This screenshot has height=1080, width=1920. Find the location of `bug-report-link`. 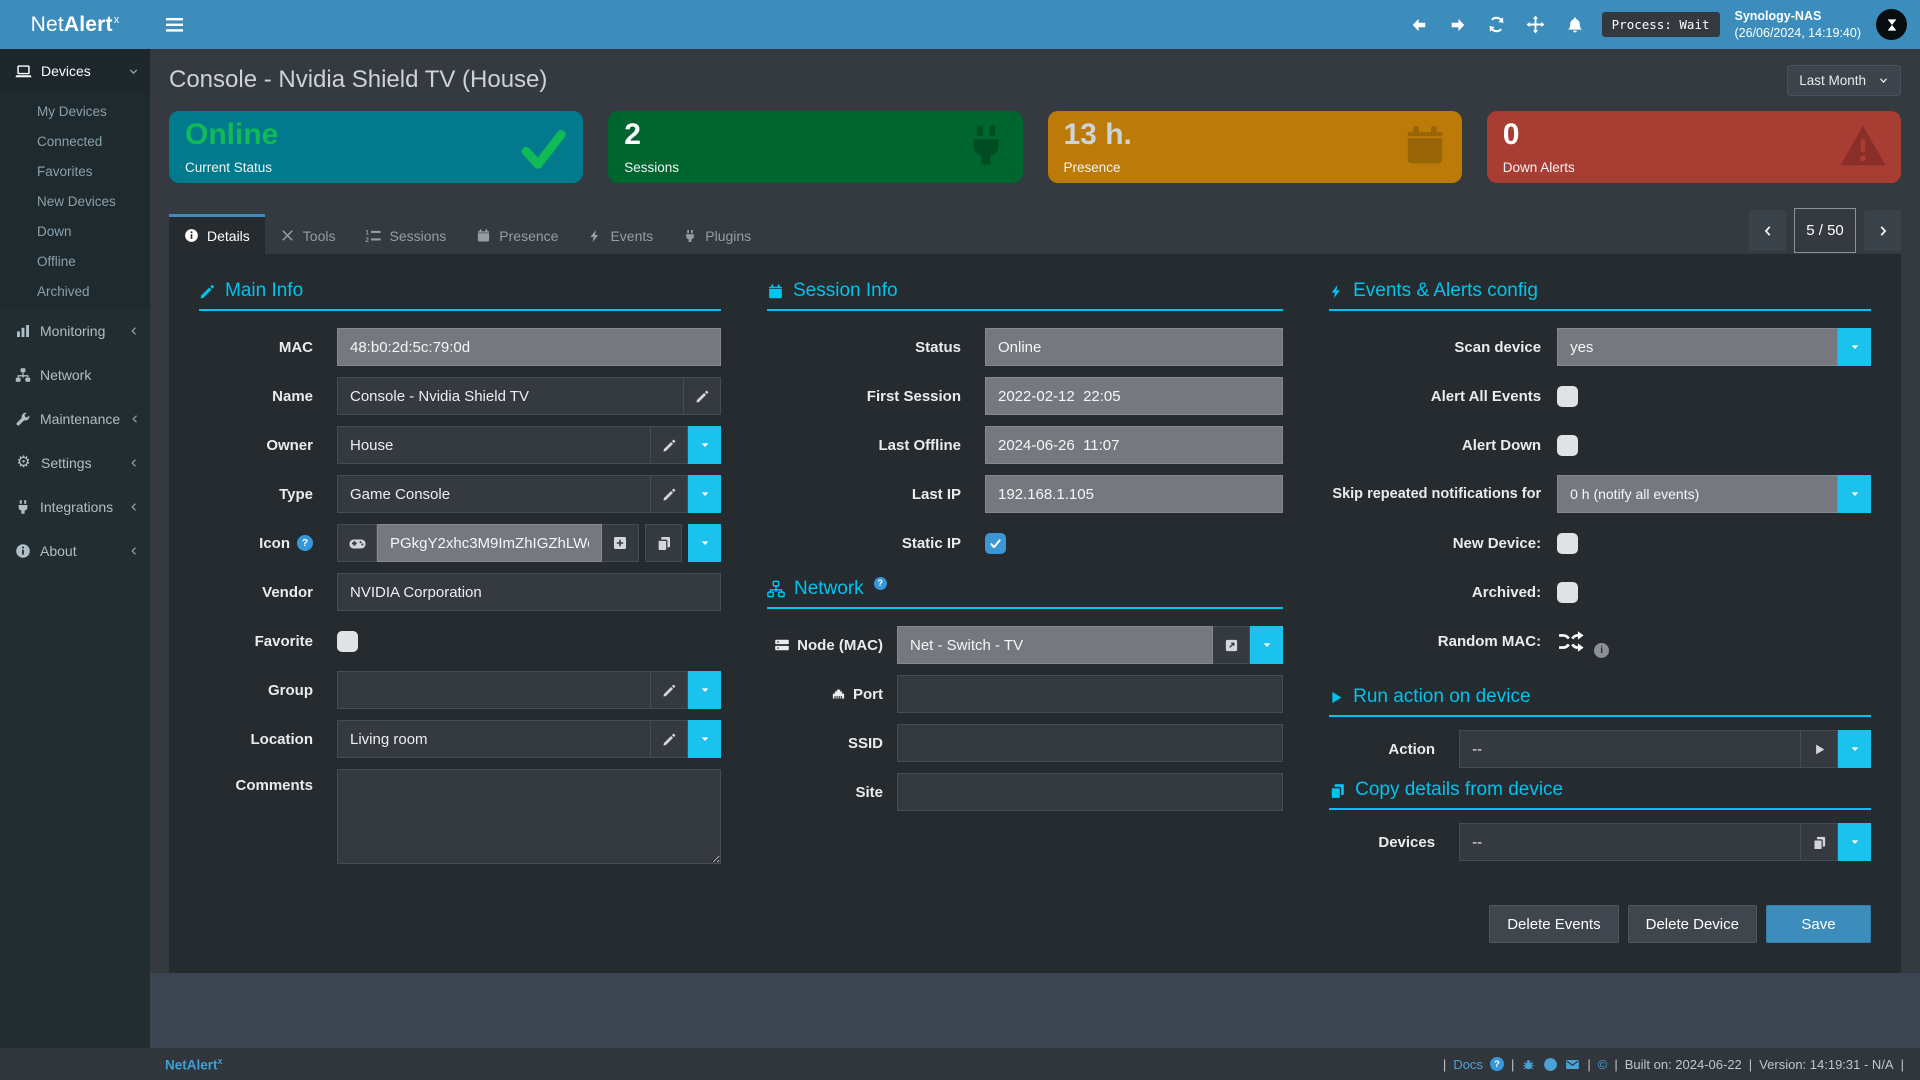

bug-report-link is located at coordinates (1528, 1064).